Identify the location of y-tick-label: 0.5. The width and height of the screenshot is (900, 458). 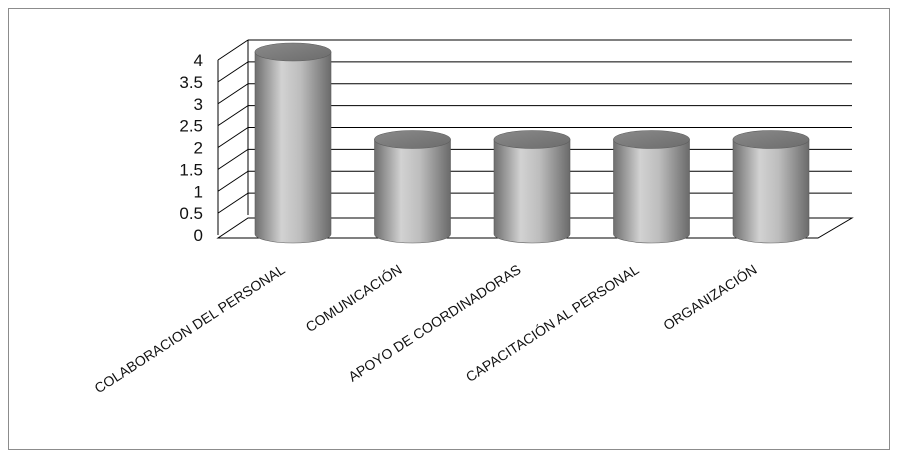
(191, 213).